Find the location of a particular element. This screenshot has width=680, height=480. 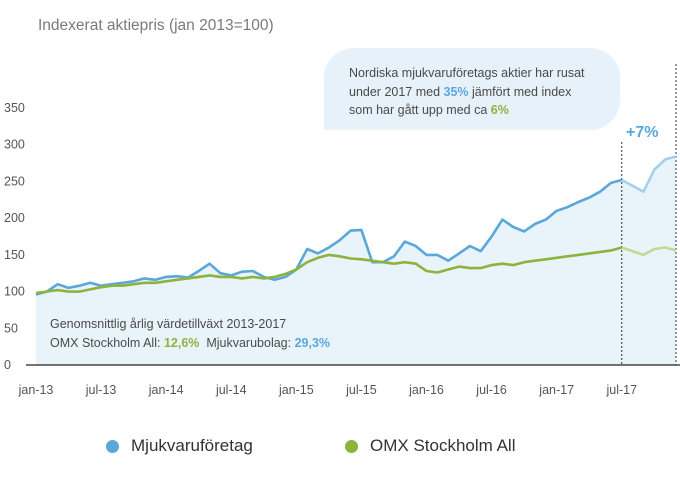

callout-bubble is located at coordinates (472, 89).